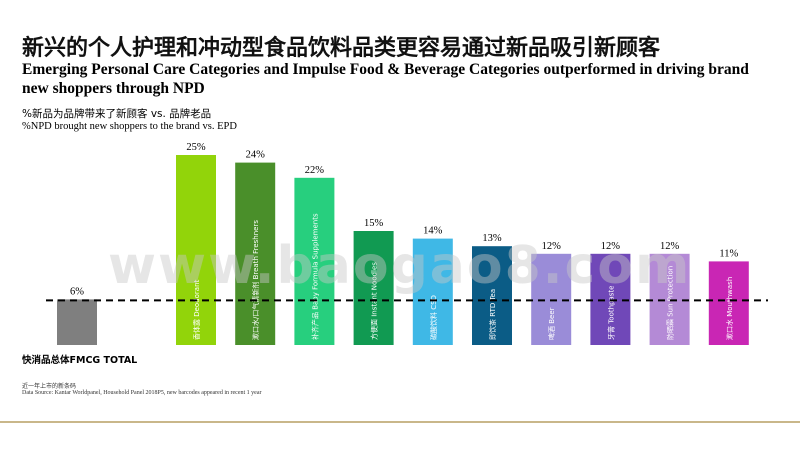 The width and height of the screenshot is (800, 450). Describe the element at coordinates (433, 231) in the screenshot. I see `bar-value-label-5: 14%` at that location.